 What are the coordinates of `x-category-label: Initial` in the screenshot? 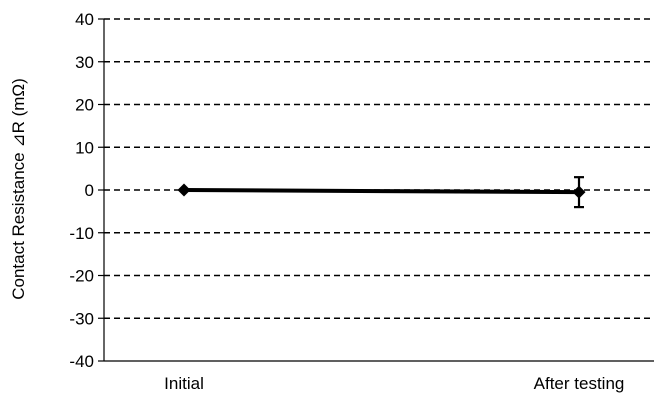 It's located at (184, 383).